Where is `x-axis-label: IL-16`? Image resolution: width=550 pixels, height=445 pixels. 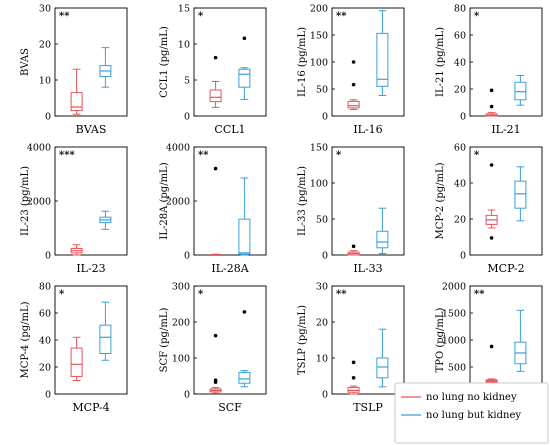
x-axis-label: IL-16 is located at coordinates (367, 129).